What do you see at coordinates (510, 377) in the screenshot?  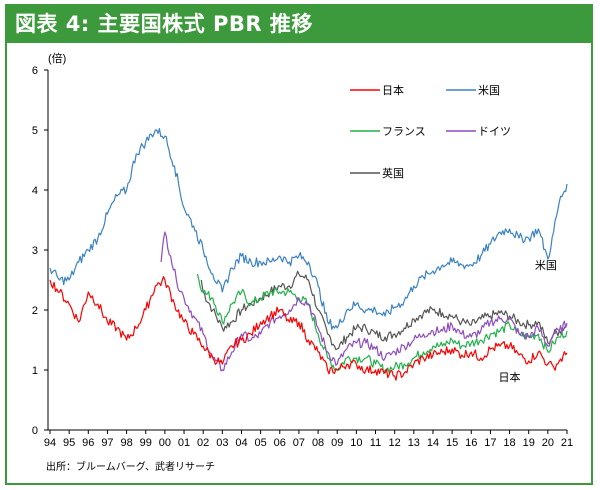 I see `annotation-日本: 日本` at bounding box center [510, 377].